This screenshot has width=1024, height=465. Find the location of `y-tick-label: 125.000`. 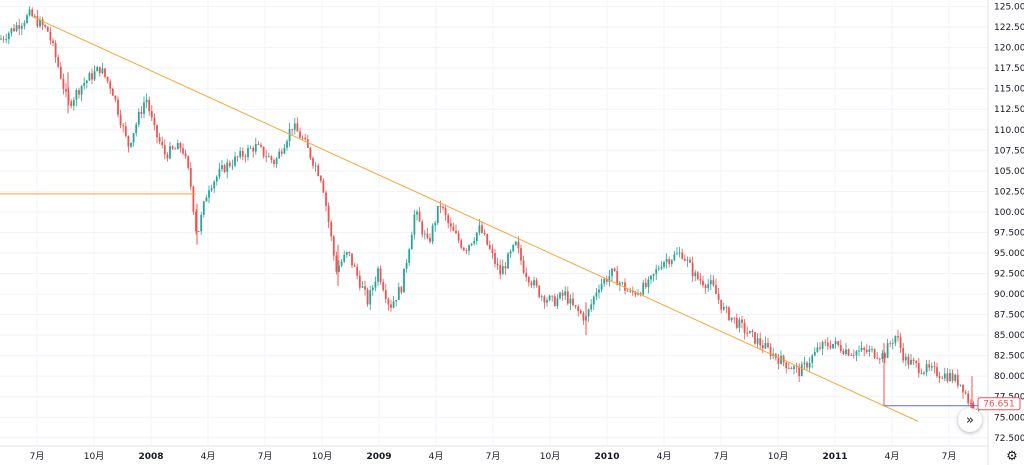

y-tick-label: 125.000 is located at coordinates (1009, 8).